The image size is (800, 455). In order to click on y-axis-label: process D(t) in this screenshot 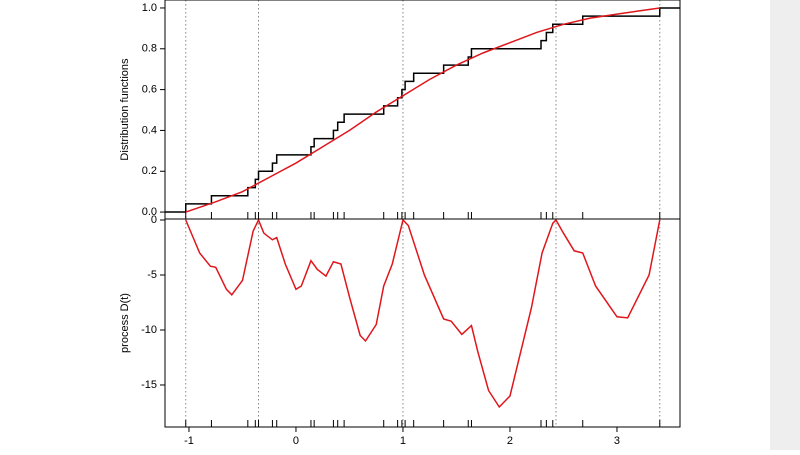, I will do `click(125, 323)`.